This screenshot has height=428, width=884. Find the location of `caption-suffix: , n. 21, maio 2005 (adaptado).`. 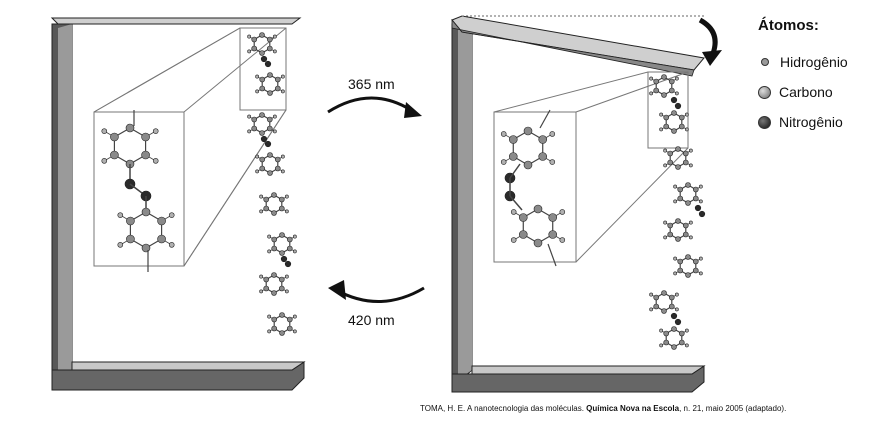

caption-suffix: , n. 21, maio 2005 (adaptado). is located at coordinates (733, 408).